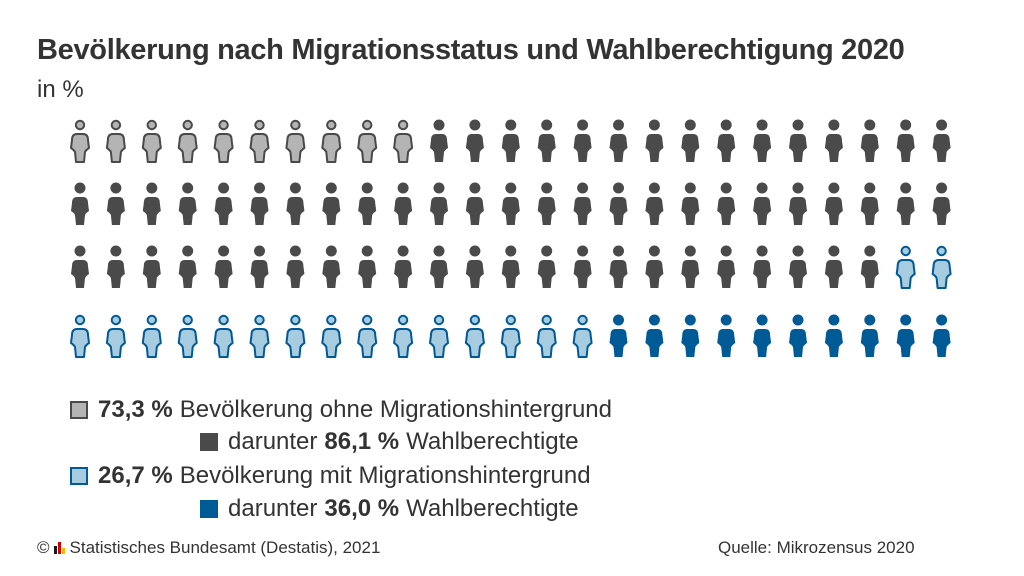 The width and height of the screenshot is (1024, 576). Describe the element at coordinates (816, 547) in the screenshot. I see `footer-source: Quelle: Mikrozensus 2020` at that location.